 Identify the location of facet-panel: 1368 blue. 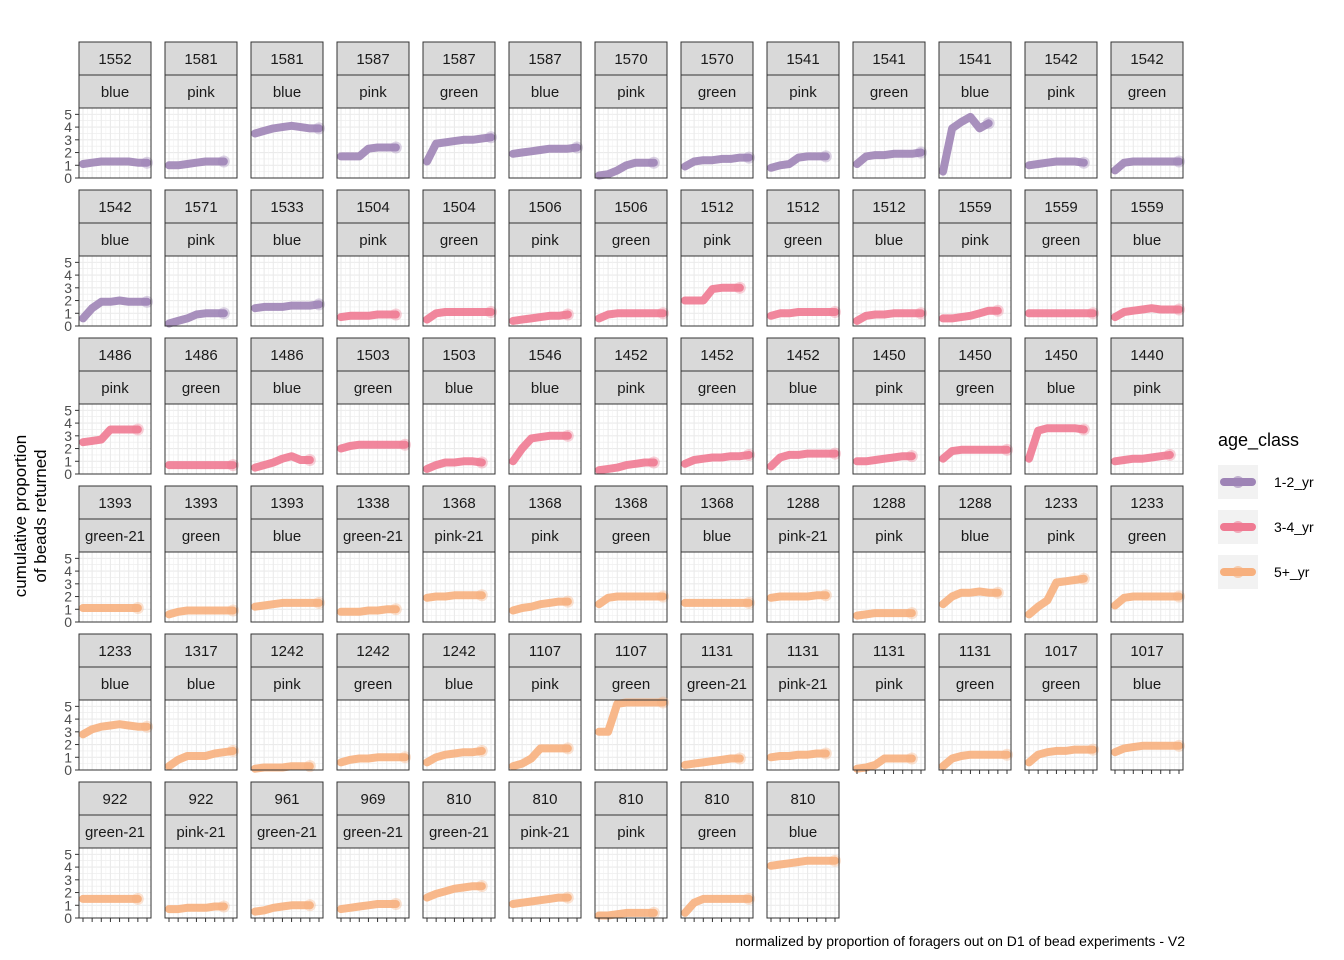
(717, 554).